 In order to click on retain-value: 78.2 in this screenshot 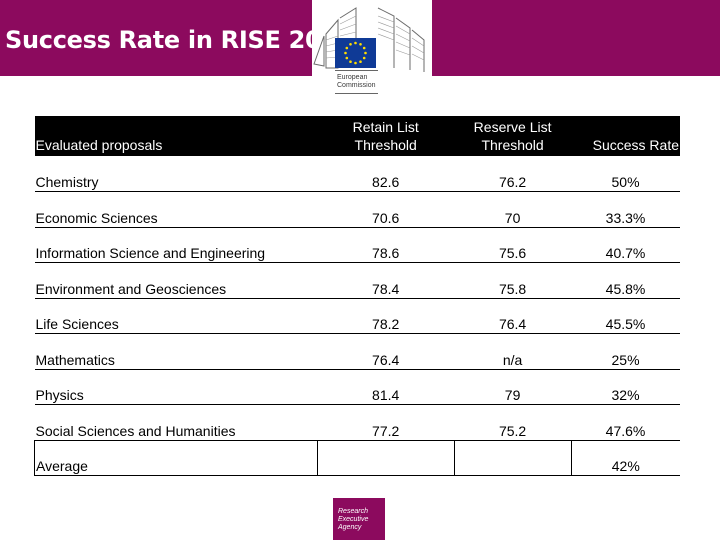, I will do `click(386, 316)`.